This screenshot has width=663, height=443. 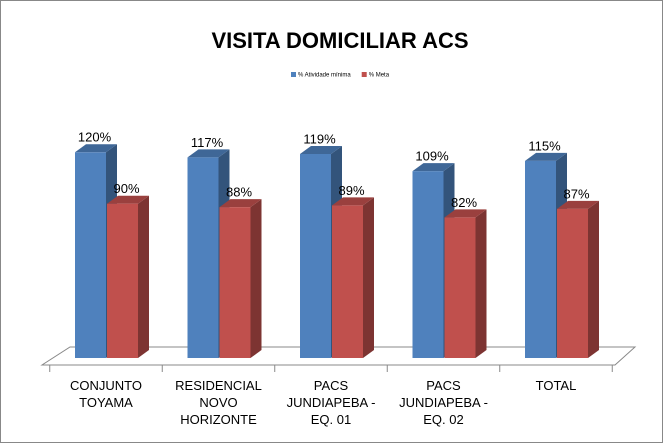 What do you see at coordinates (218, 402) in the screenshot?
I see `x-tick-label: RESIDENCIAL NOVO HORIZONTE` at bounding box center [218, 402].